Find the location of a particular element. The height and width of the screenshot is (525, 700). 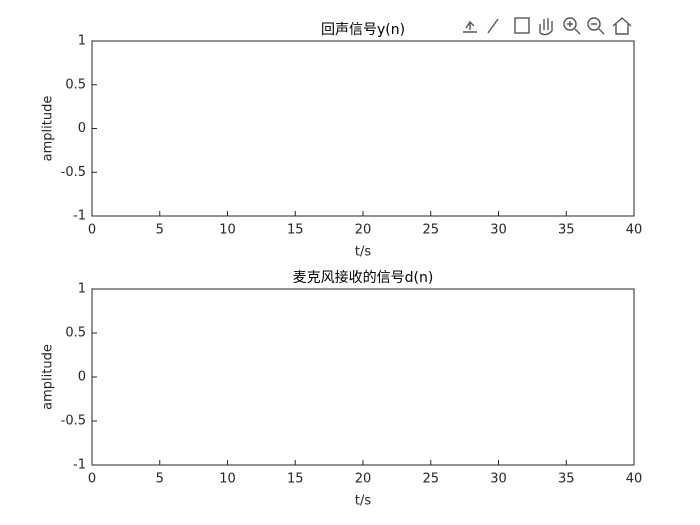

datatip-icon is located at coordinates (522, 25).